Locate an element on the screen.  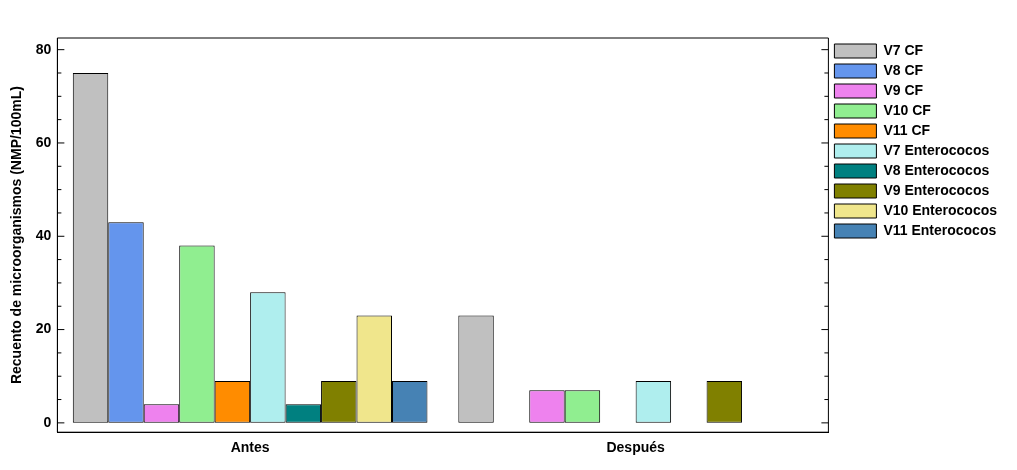
legend-label: V9 CF is located at coordinates (903, 89).